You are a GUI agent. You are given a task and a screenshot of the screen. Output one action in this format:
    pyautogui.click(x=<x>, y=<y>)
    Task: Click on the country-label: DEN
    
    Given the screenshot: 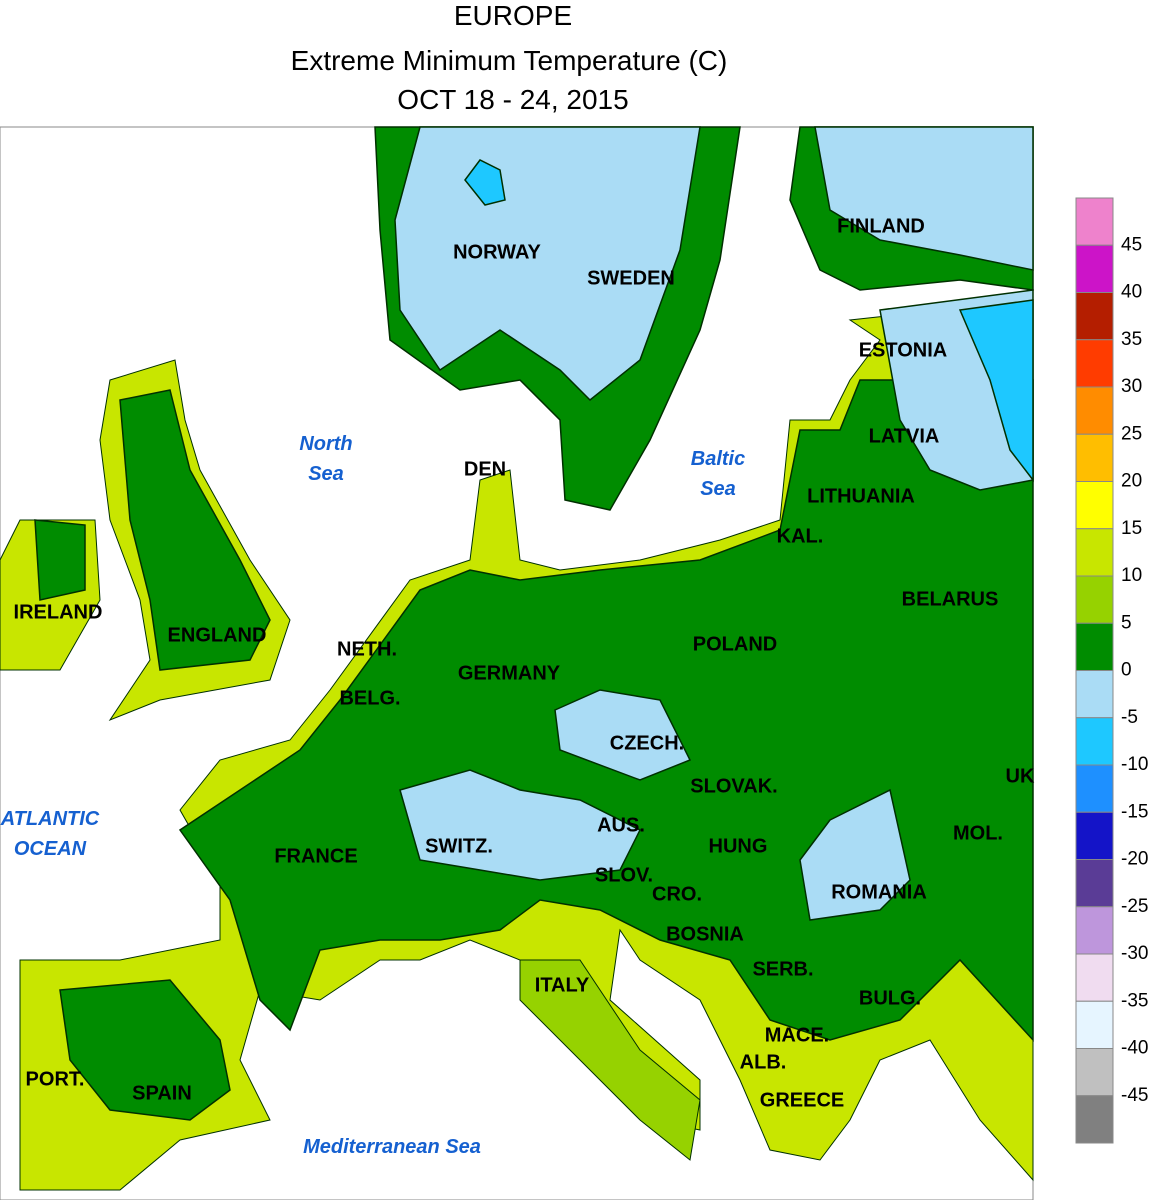 What is the action you would take?
    pyautogui.click(x=485, y=469)
    